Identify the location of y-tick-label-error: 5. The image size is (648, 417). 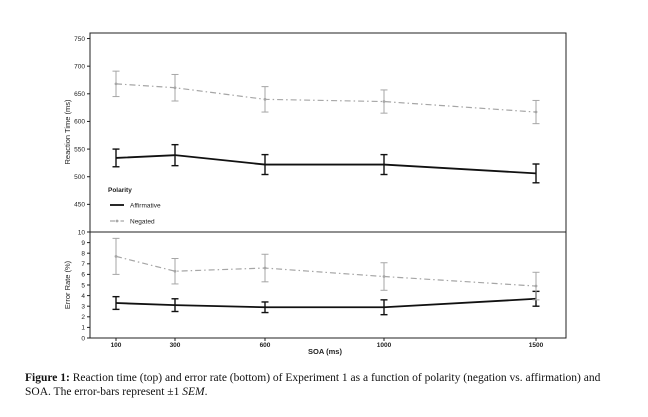
(83, 285).